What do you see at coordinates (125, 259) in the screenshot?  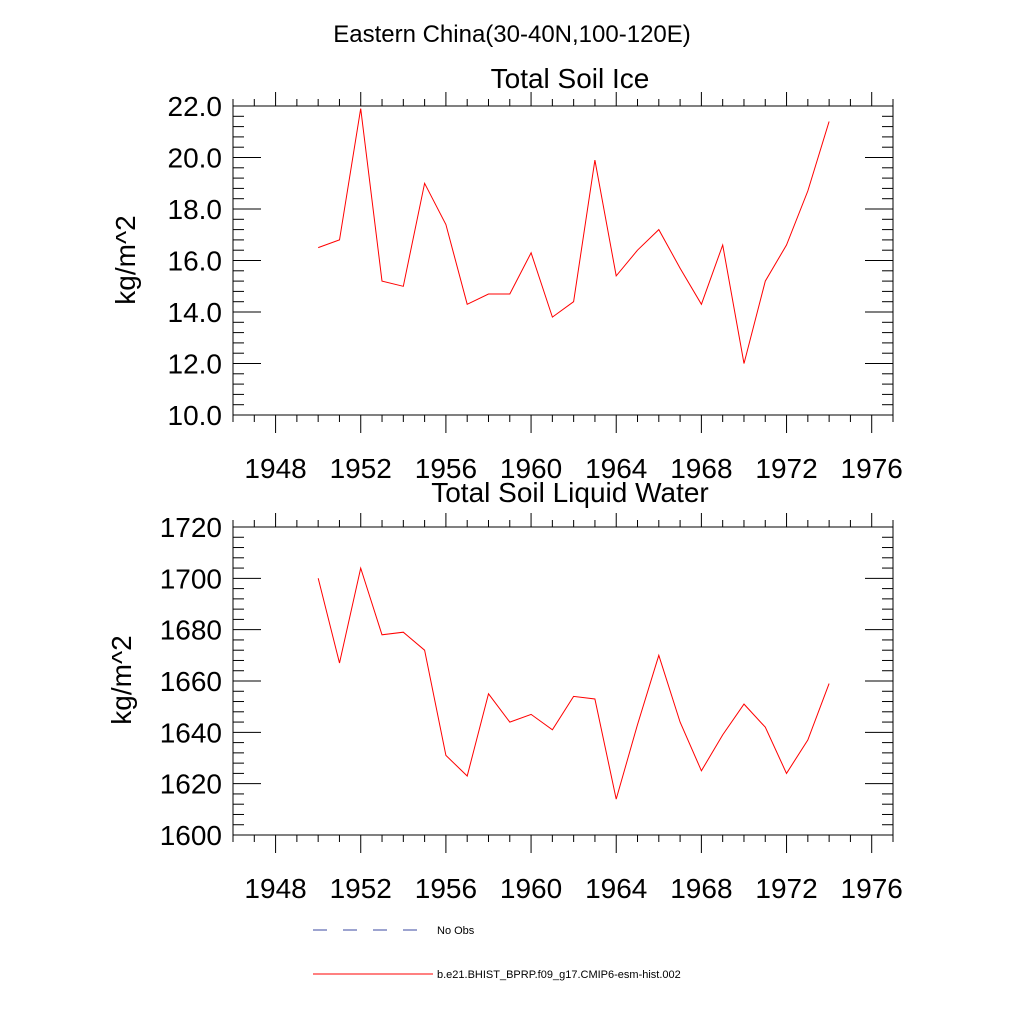 I see `y-axis-label-soil-ice: kg/m^2` at bounding box center [125, 259].